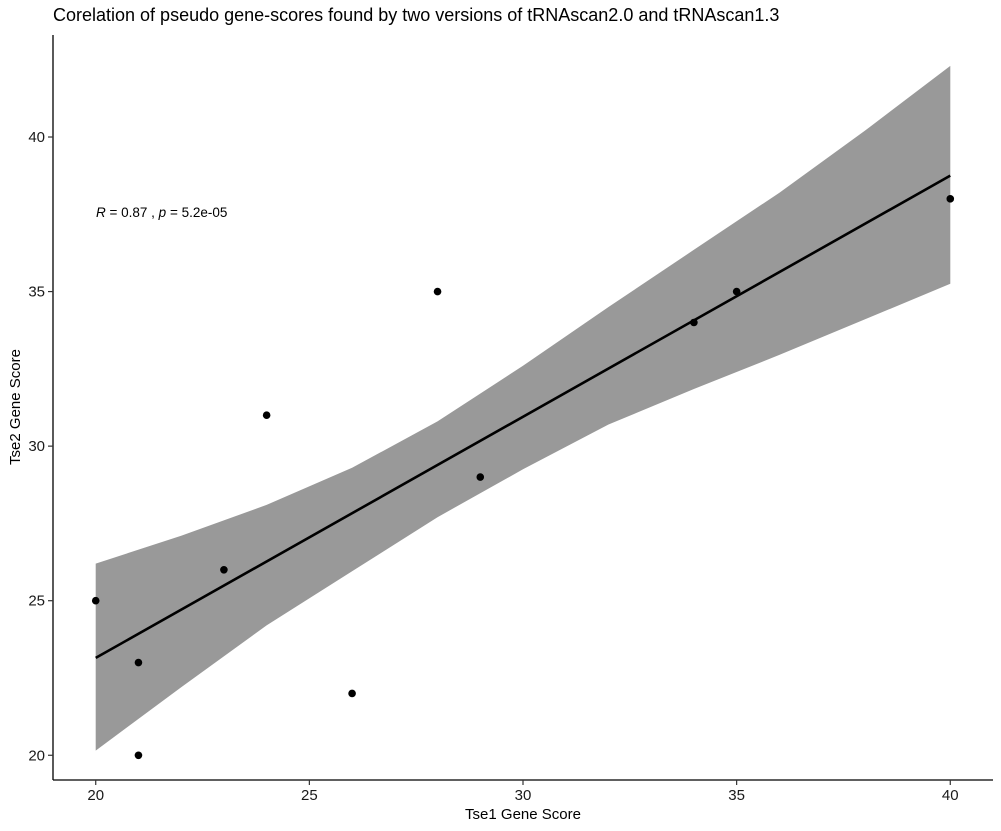 The image size is (1001, 831). What do you see at coordinates (36, 601) in the screenshot?
I see `y-tick-label: 25` at bounding box center [36, 601].